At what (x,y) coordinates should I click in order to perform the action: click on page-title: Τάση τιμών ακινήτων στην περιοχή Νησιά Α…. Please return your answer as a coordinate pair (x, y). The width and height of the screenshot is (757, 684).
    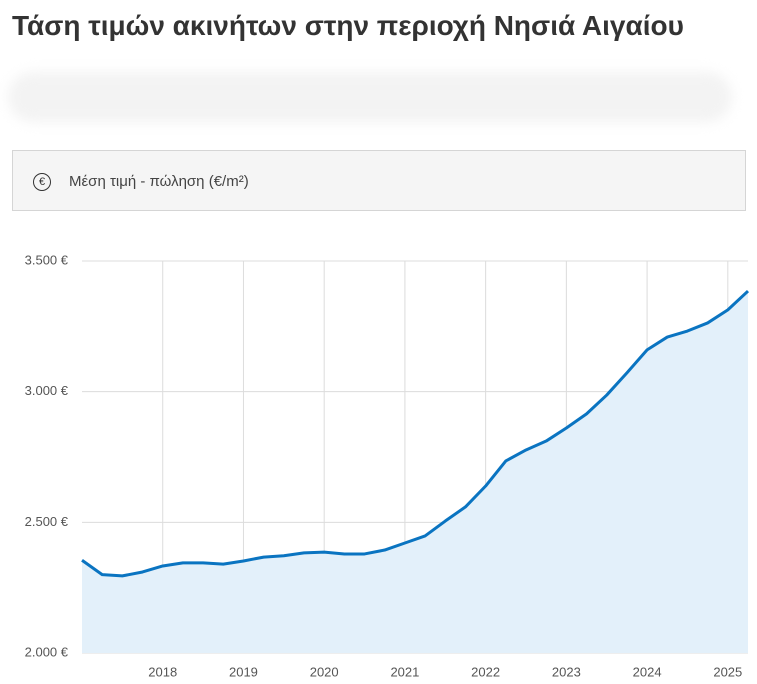
    Looking at the image, I should click on (348, 25).